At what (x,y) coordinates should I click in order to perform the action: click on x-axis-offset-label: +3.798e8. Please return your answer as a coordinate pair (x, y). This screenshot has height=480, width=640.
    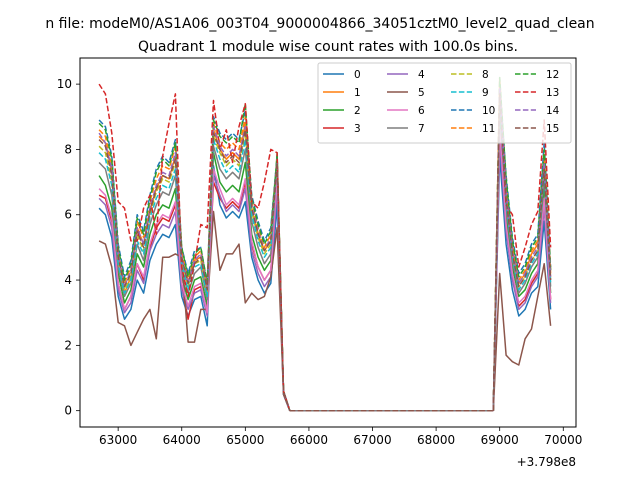
    Looking at the image, I should click on (546, 462).